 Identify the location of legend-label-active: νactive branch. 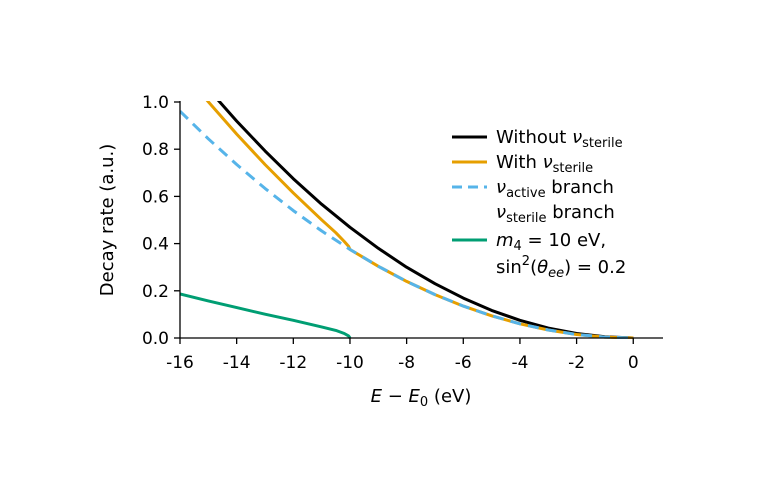
(555, 189).